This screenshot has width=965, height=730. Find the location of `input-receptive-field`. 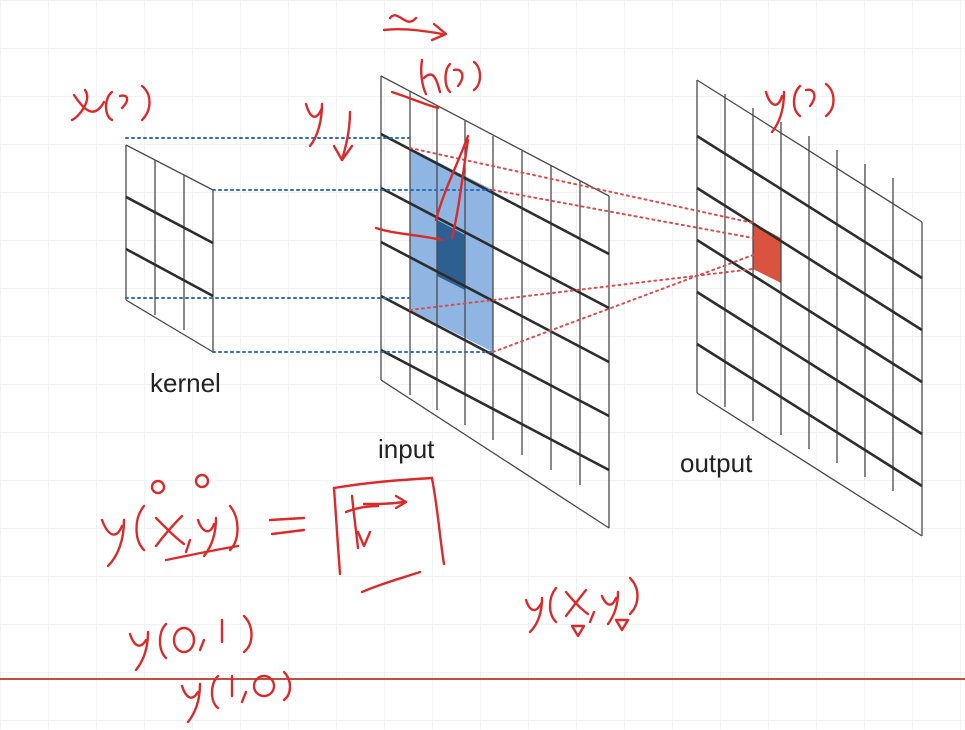

input-receptive-field is located at coordinates (451, 250).